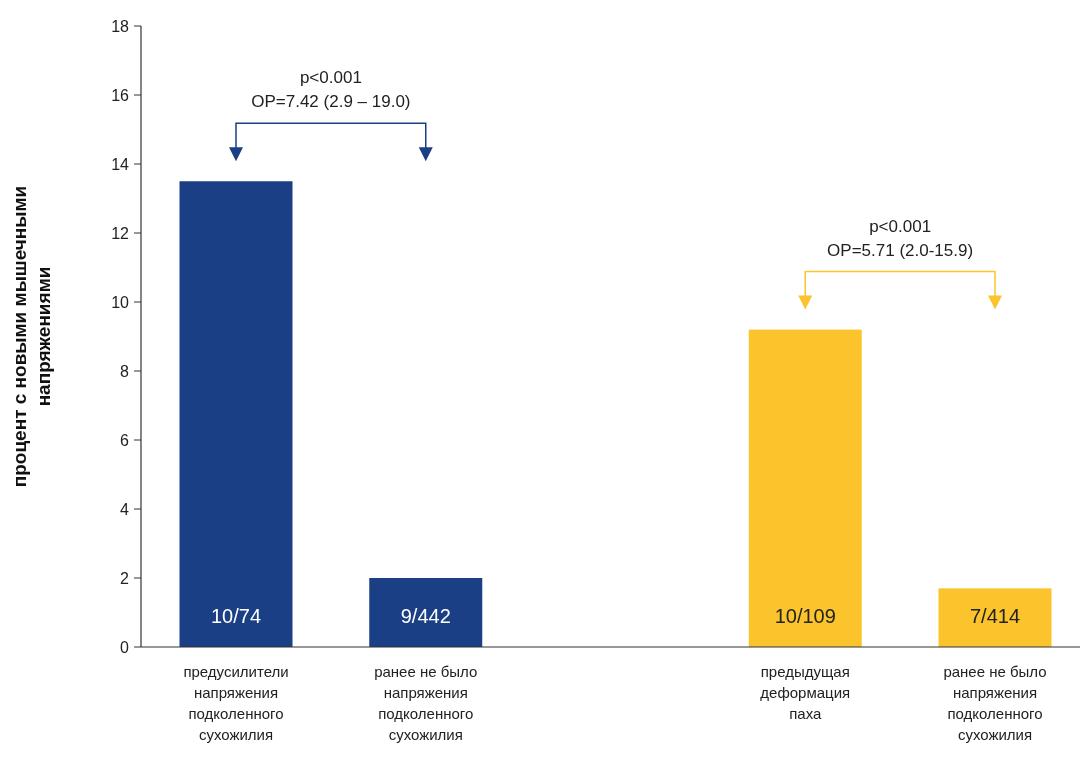 The width and height of the screenshot is (1080, 772). I want to click on data-label: 9/442, so click(425, 616).